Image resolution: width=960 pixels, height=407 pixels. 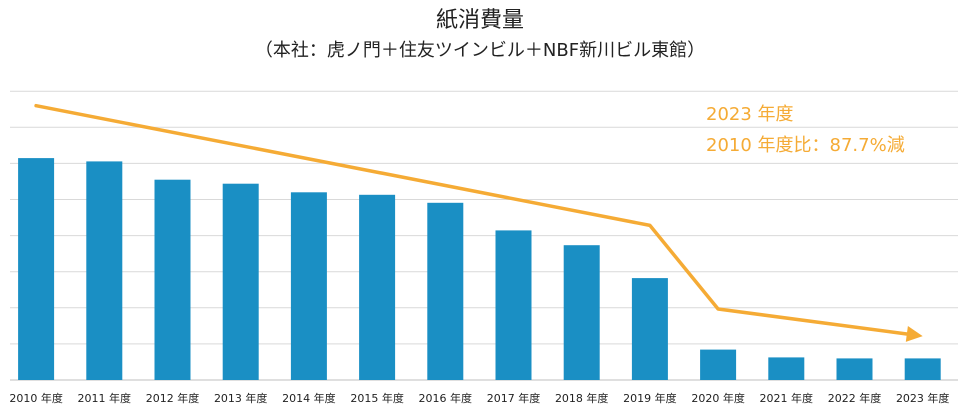 What do you see at coordinates (308, 286) in the screenshot?
I see `bar-2014年度` at bounding box center [308, 286].